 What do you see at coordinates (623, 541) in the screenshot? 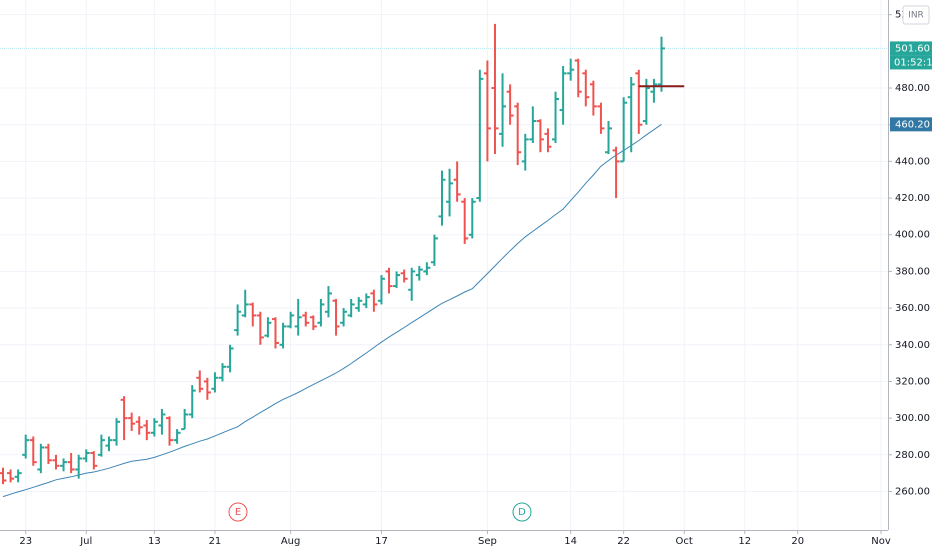
I see `x-tick-label: 22` at bounding box center [623, 541].